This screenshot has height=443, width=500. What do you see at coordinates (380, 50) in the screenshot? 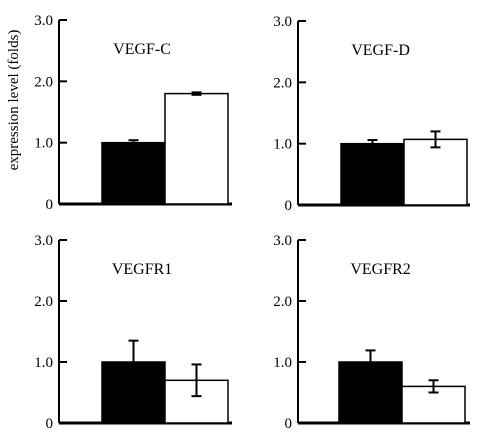
I see `chart-title: VEGF-D` at bounding box center [380, 50].